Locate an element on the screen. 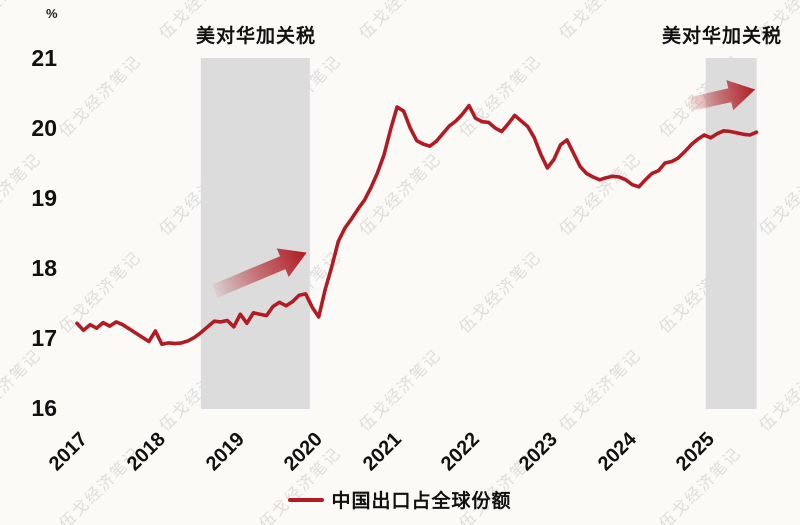 The width and height of the screenshot is (800, 525). legend-line-marker is located at coordinates (306, 499).